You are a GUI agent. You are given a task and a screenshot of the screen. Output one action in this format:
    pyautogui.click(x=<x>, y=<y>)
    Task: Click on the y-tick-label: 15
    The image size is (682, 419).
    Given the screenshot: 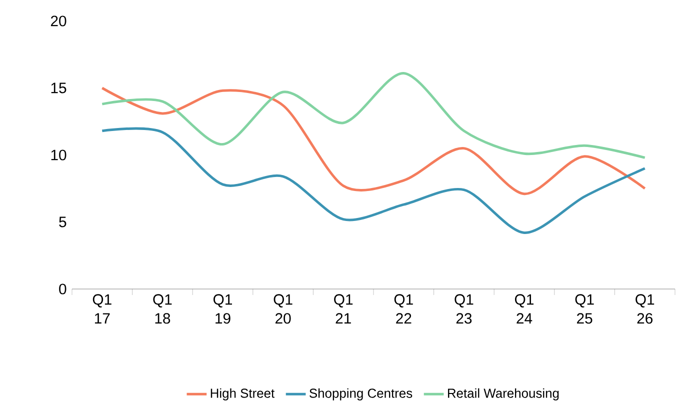 What is the action you would take?
    pyautogui.click(x=58, y=88)
    